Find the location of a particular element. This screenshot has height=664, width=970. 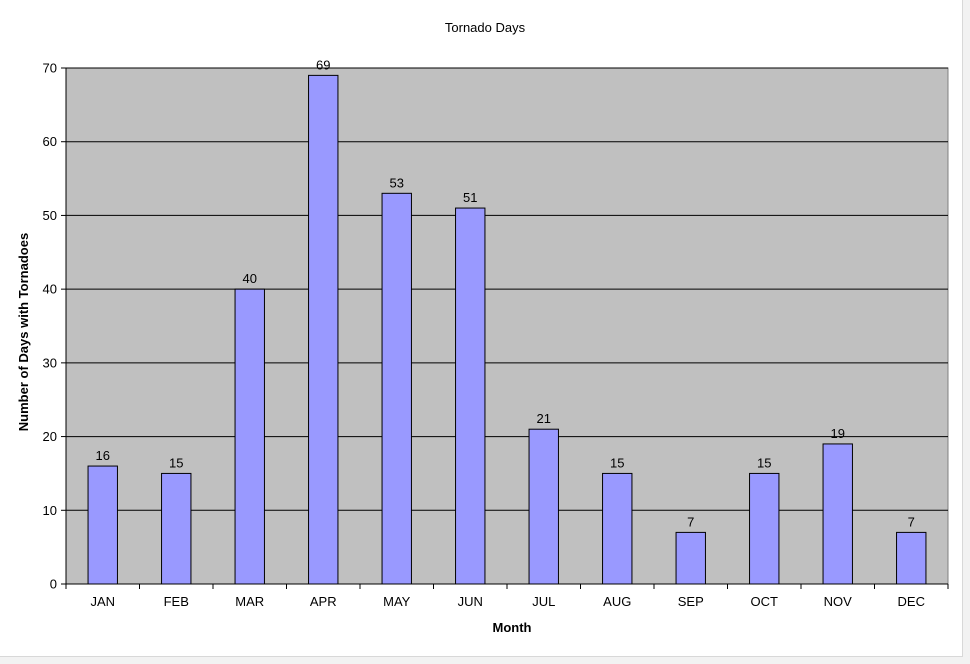

y-tick-label: 60 is located at coordinates (50, 141).